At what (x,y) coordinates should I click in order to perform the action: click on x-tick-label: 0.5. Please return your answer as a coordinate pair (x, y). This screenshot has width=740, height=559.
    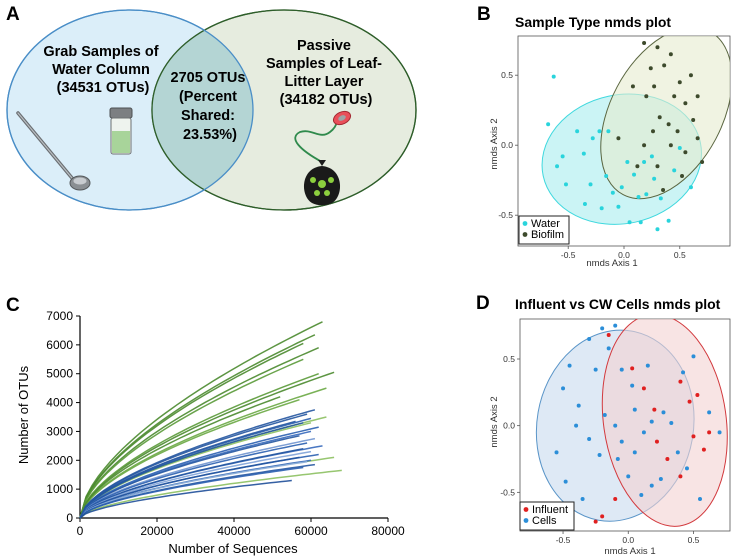
    Looking at the image, I should click on (694, 540).